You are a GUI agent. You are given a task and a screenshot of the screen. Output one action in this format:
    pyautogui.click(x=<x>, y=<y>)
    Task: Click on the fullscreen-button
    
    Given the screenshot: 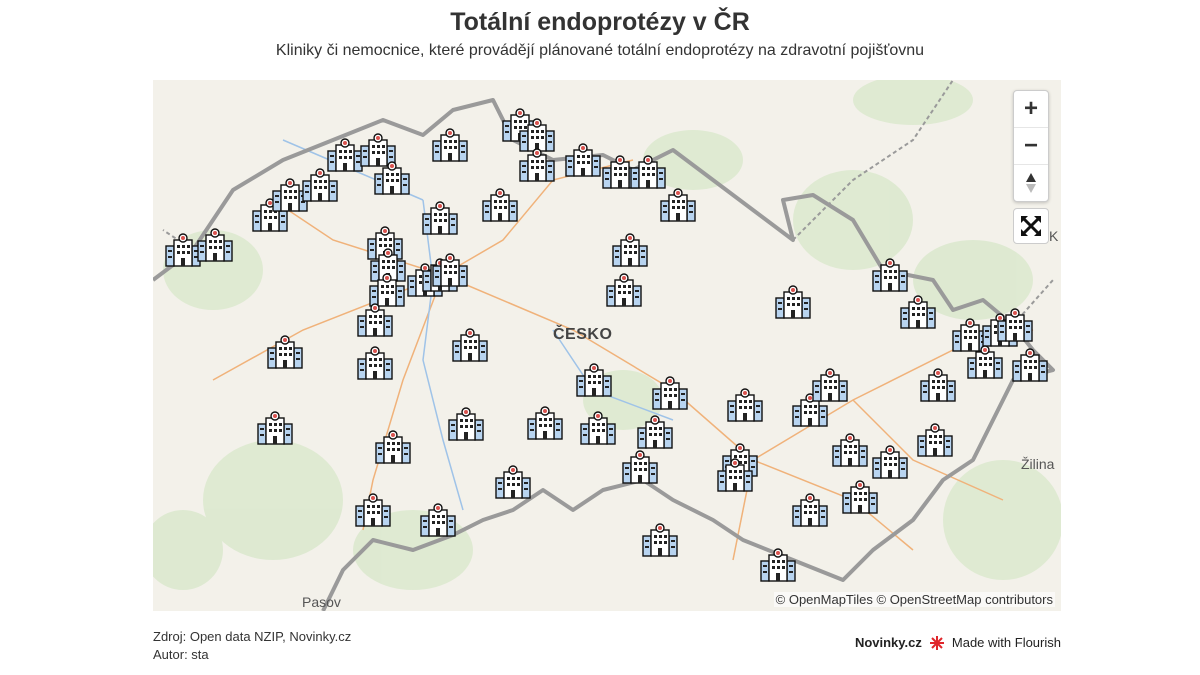 What is the action you would take?
    pyautogui.click(x=1031, y=226)
    